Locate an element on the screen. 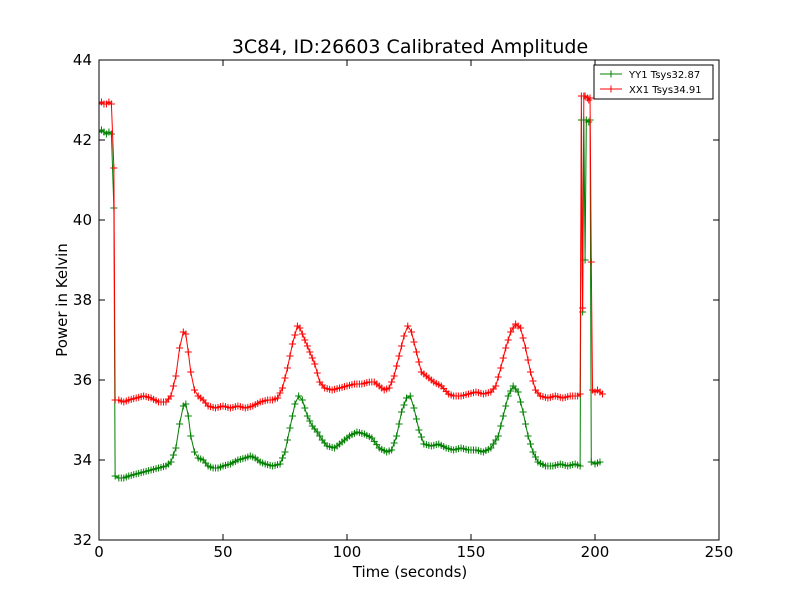 The image size is (800, 604). legend-box is located at coordinates (653, 82).